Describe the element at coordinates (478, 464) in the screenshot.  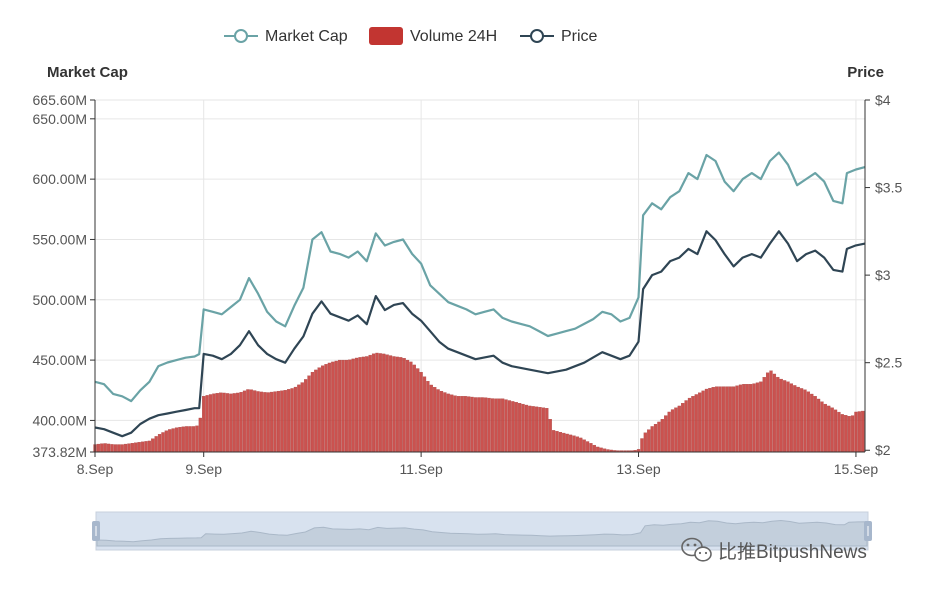
I see `x-axis-ticks: 8.Sep 9.Sep 11.Sep 13.Sep 15.Sep` at that location.